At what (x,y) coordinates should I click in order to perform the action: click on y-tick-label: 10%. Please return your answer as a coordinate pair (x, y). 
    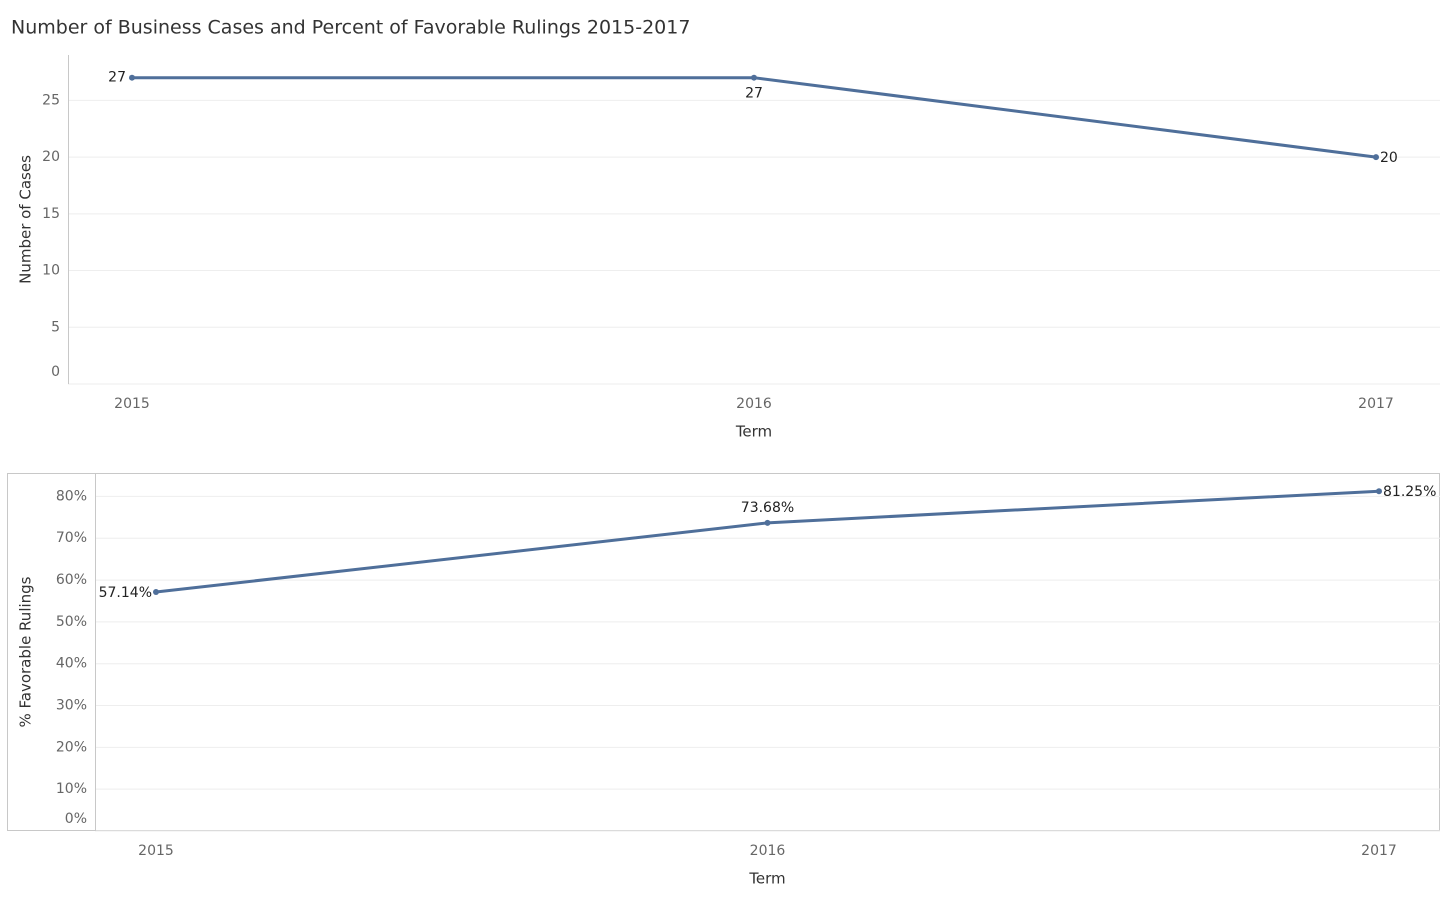
    Looking at the image, I should click on (71, 789).